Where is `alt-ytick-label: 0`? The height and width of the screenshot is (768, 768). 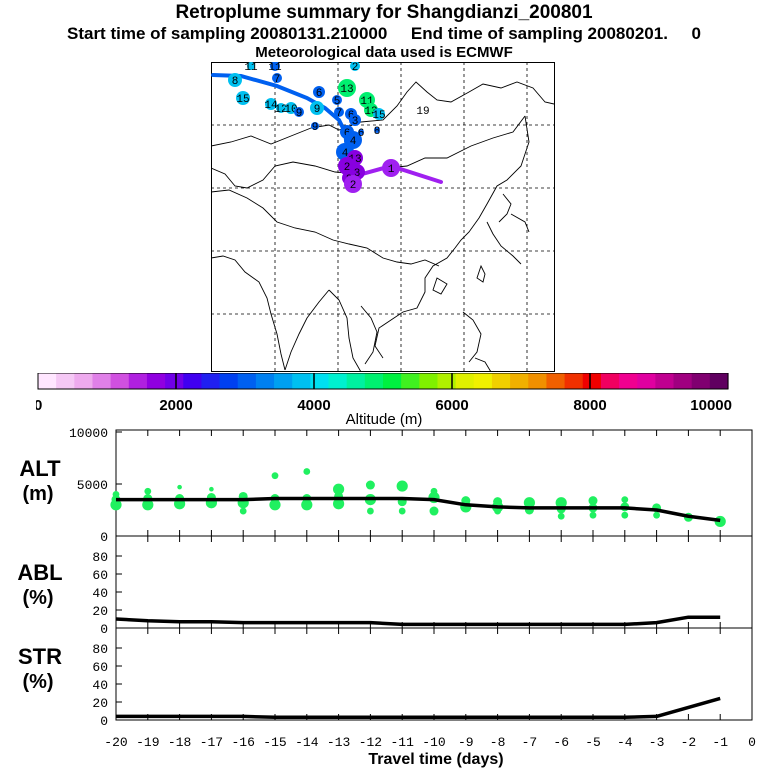
alt-ytick-label: 0 is located at coordinates (104, 537).